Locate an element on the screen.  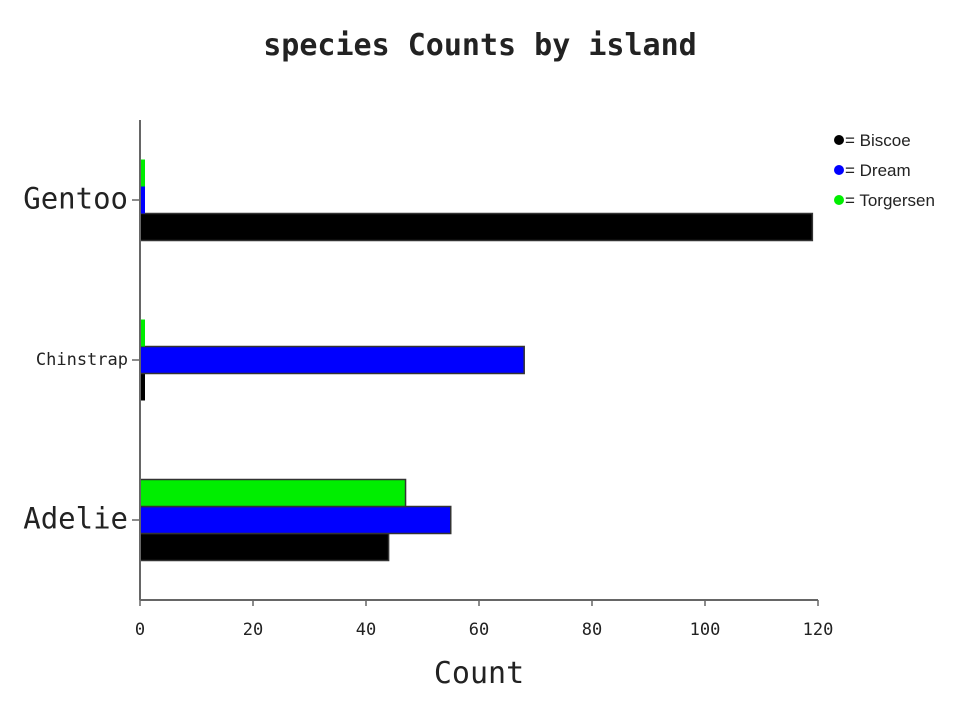
x-tick-label: 80 is located at coordinates (592, 630).